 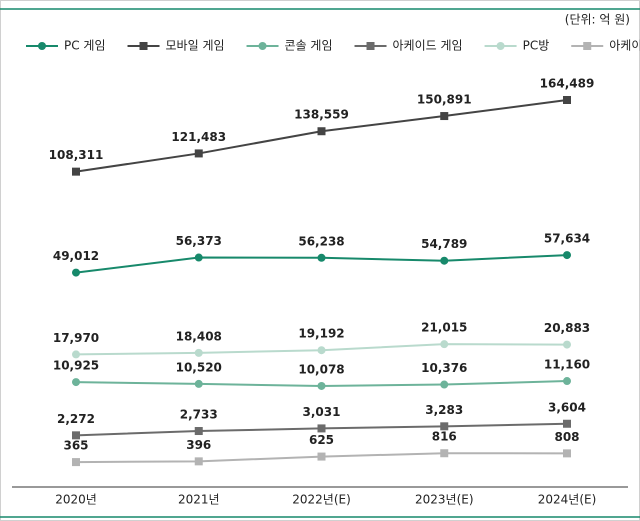 I want to click on legend-label: PC 게임, so click(x=85, y=46).